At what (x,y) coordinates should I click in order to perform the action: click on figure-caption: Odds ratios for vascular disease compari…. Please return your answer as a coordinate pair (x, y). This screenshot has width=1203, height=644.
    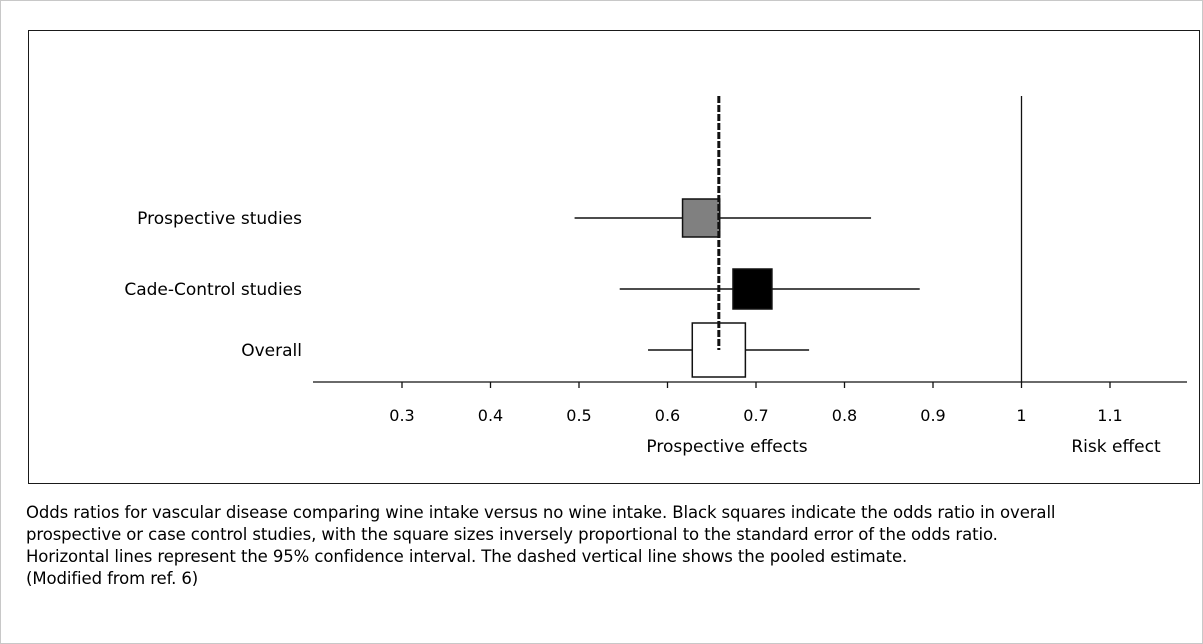
    Looking at the image, I should click on (613, 546).